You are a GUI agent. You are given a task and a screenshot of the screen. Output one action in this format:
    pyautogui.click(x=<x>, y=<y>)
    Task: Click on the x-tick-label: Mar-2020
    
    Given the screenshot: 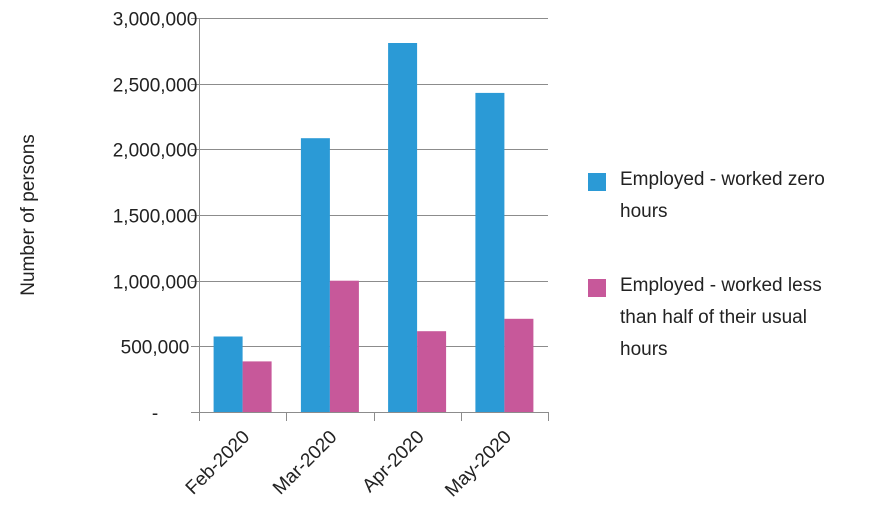 What is the action you would take?
    pyautogui.click(x=305, y=463)
    